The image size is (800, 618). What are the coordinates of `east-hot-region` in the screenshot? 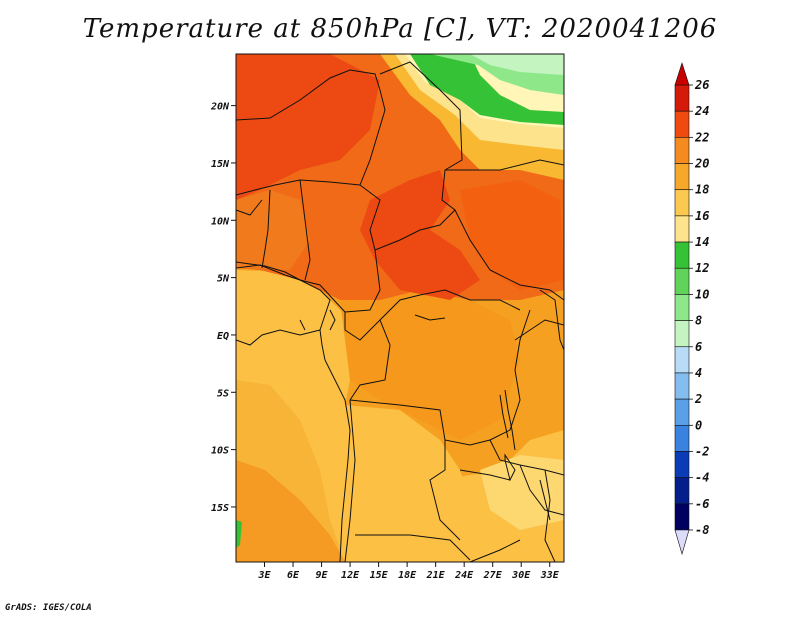 It's located at (512, 235).